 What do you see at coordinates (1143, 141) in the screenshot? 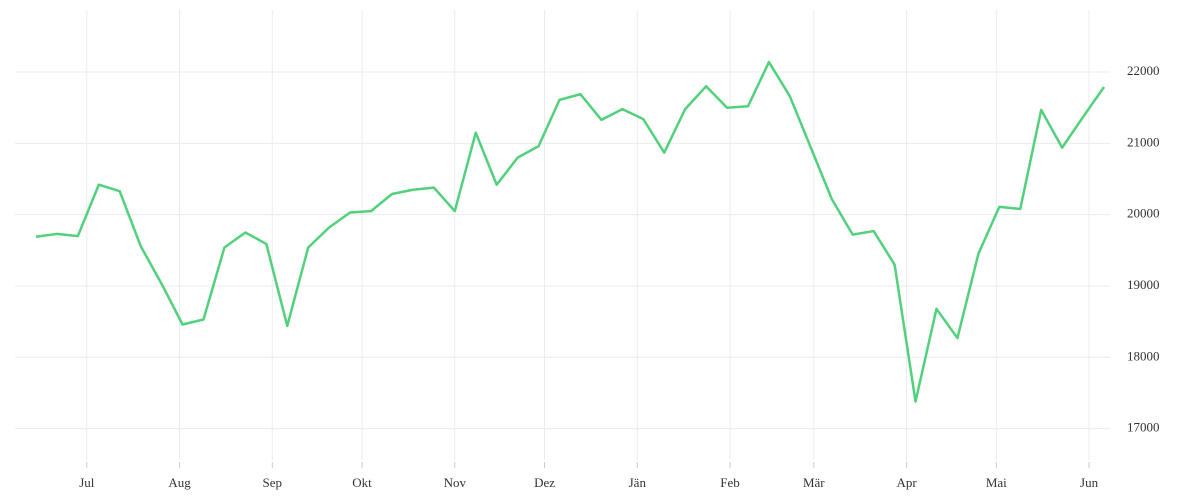
I see `y-tick-label: 21000` at bounding box center [1143, 141].